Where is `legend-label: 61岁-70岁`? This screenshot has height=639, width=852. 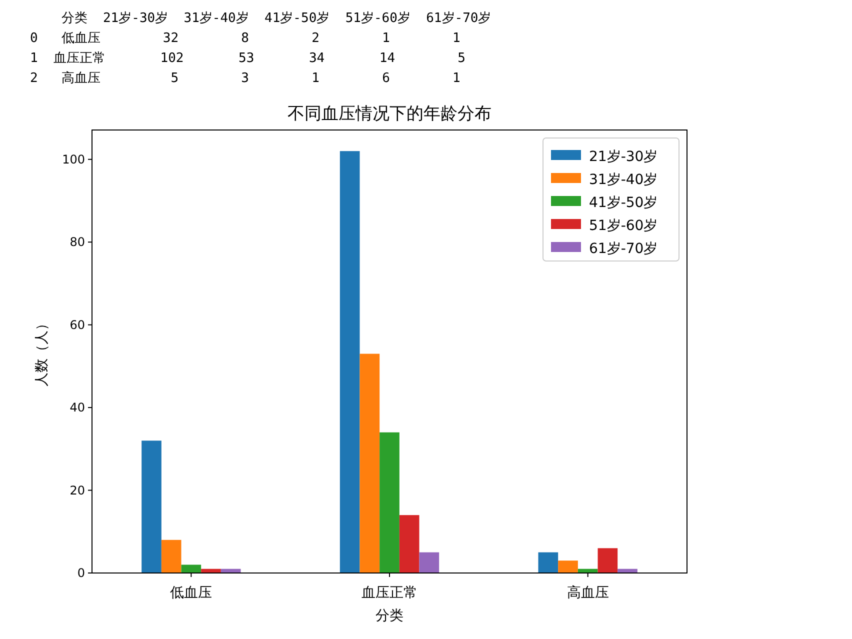
legend-label: 61岁-70岁 is located at coordinates (623, 249).